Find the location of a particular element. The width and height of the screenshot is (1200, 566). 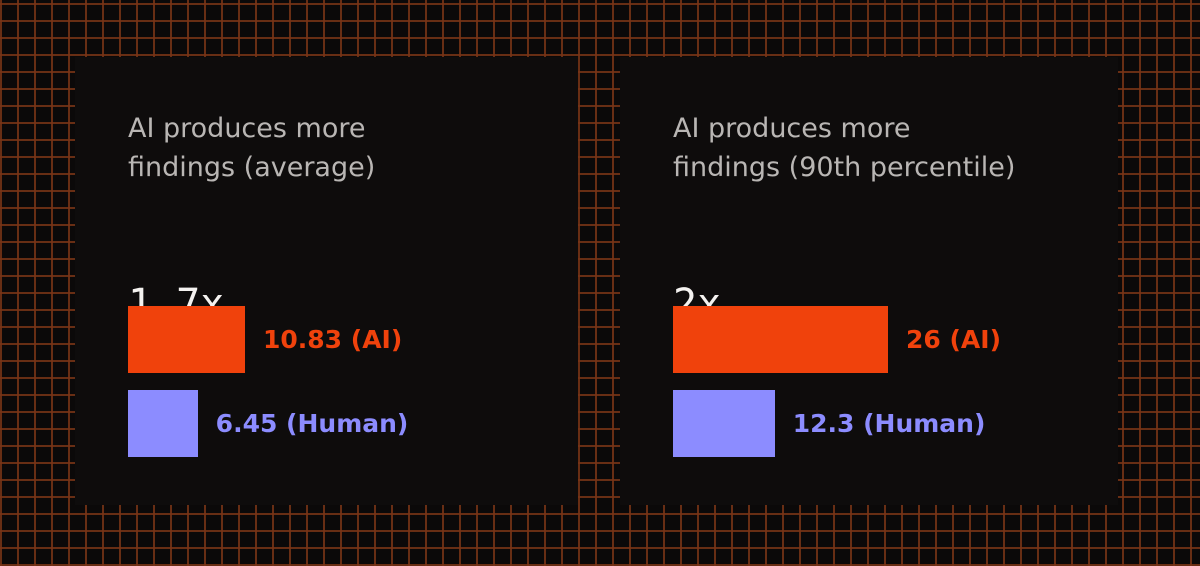

value-label: 6.45 (Human) is located at coordinates (312, 423).